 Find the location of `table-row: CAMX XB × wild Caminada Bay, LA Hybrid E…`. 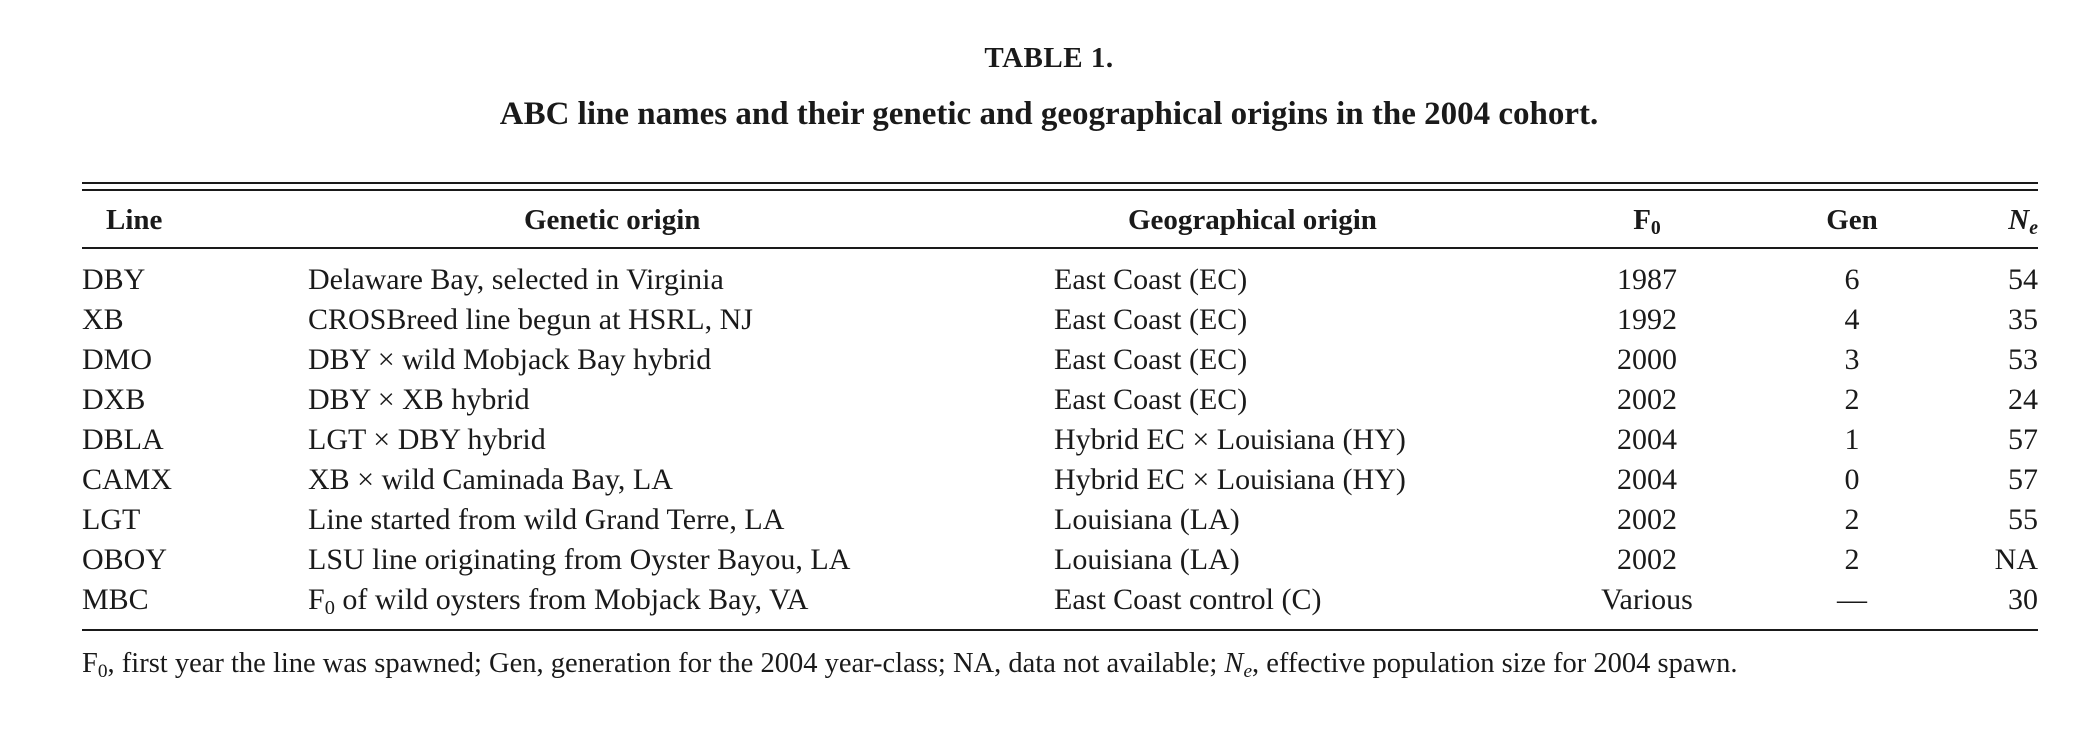

table-row: CAMX XB × wild Caminada Bay, LA Hybrid E… is located at coordinates (1060, 480).